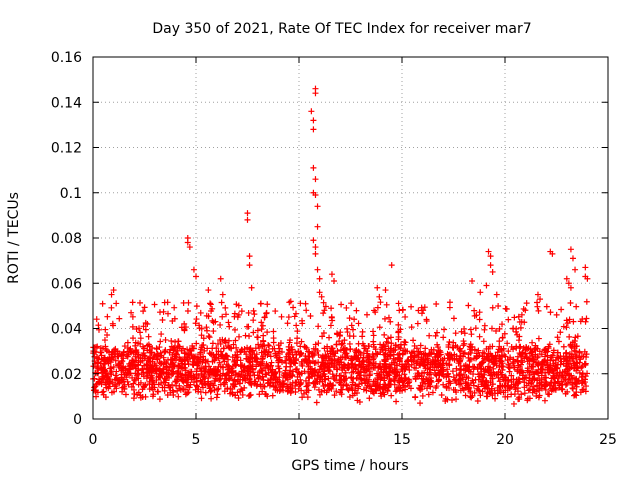  I want to click on x-tick-label: 0, so click(93, 440).